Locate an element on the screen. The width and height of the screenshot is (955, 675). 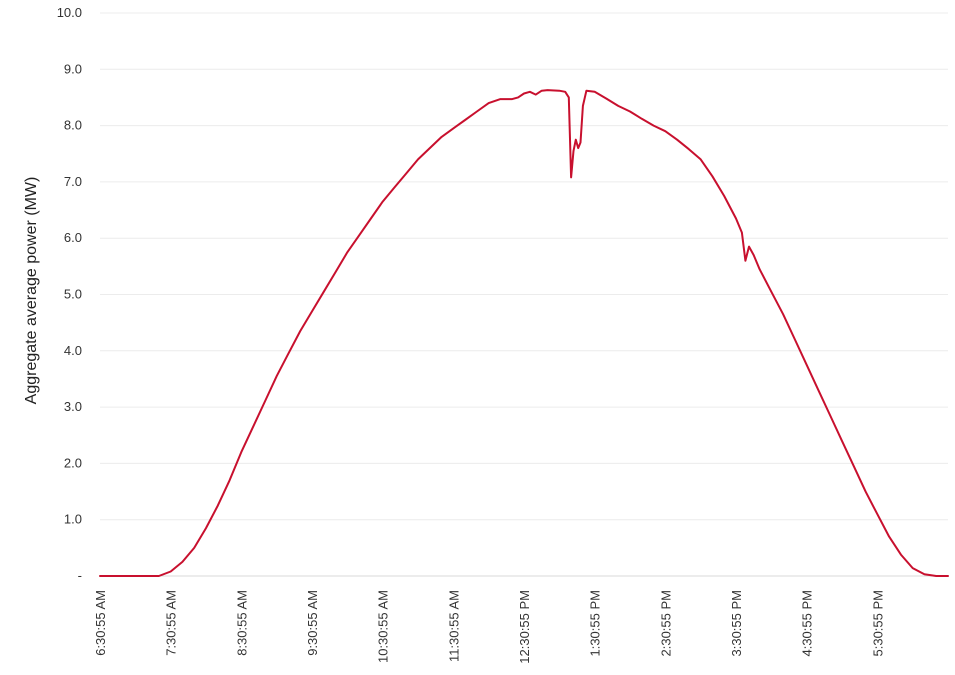
y-tick-label: 8.0 is located at coordinates (73, 125).